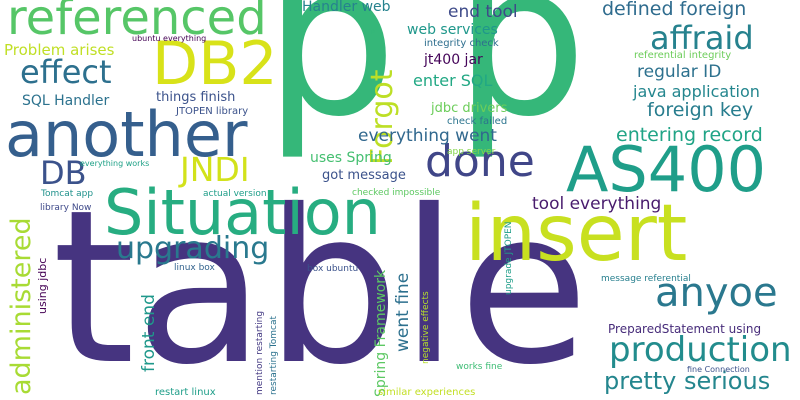 The height and width of the screenshot is (400, 800). I want to click on cloud-word: linux box, so click(194, 268).